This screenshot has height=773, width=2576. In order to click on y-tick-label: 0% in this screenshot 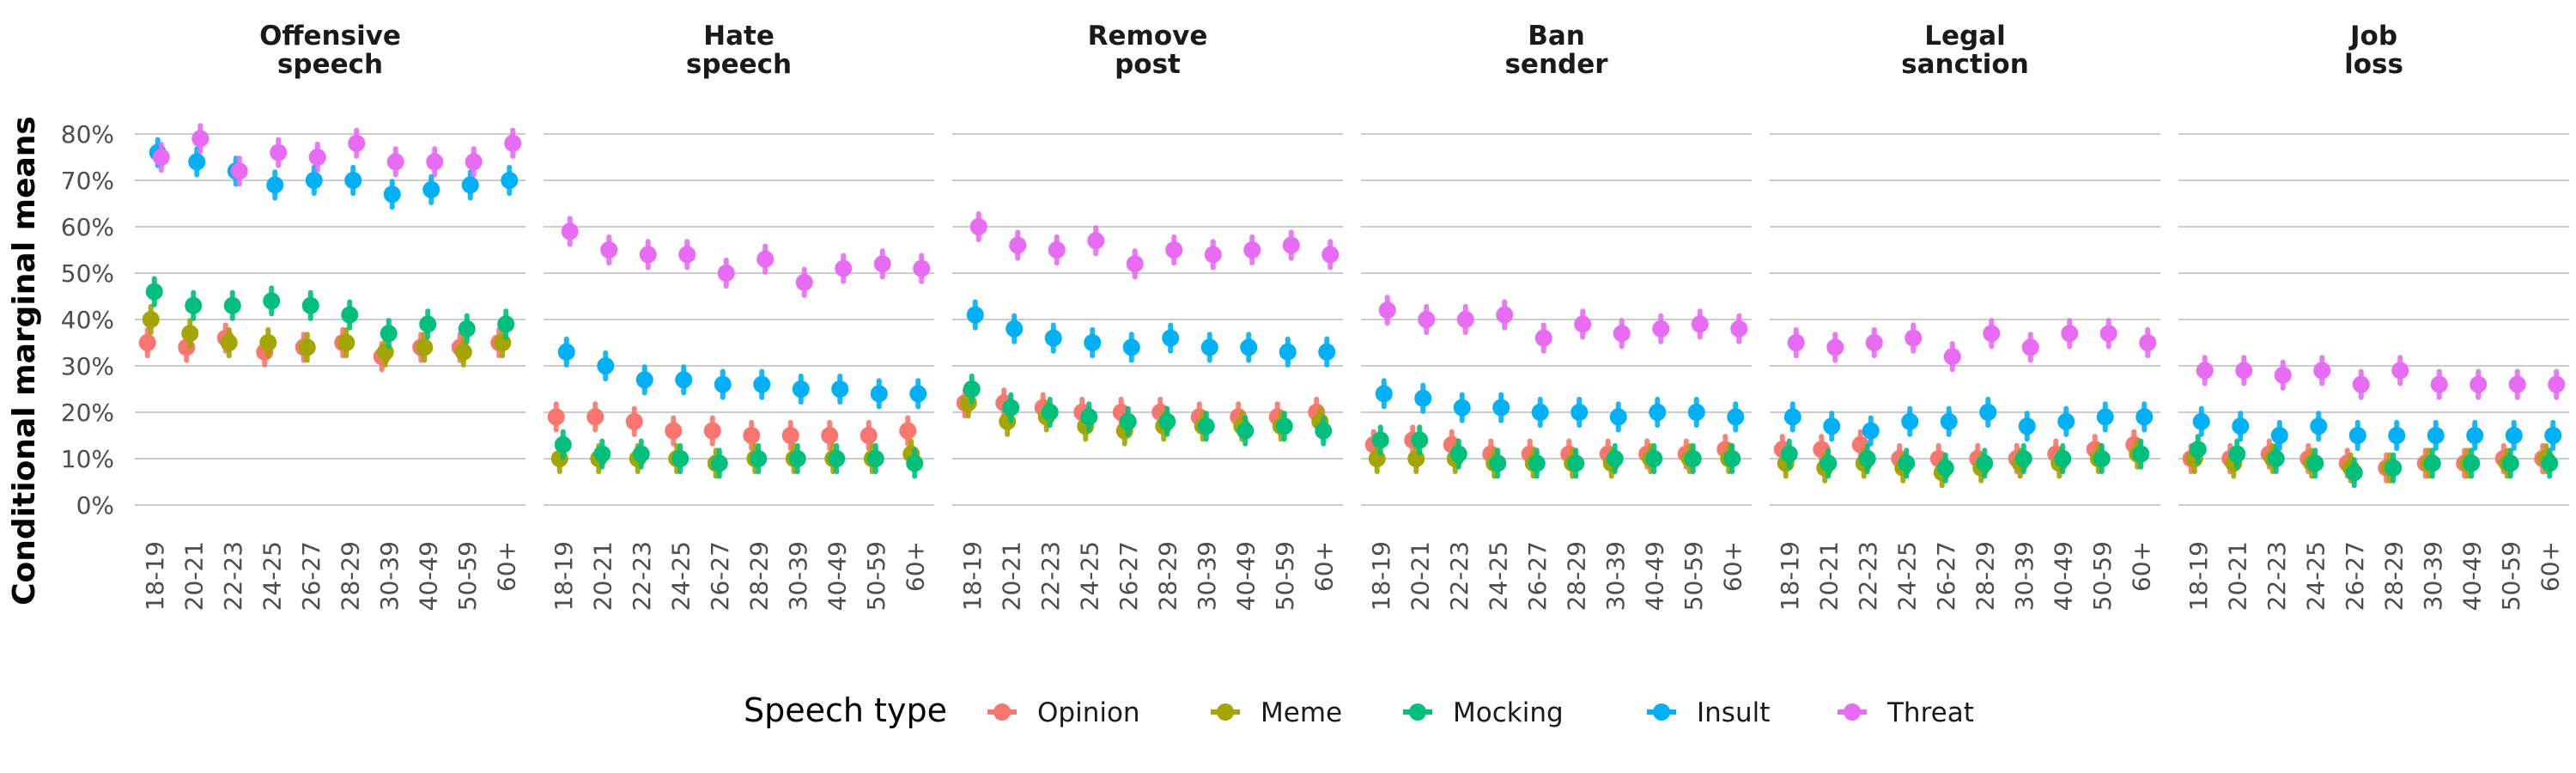, I will do `click(95, 506)`.